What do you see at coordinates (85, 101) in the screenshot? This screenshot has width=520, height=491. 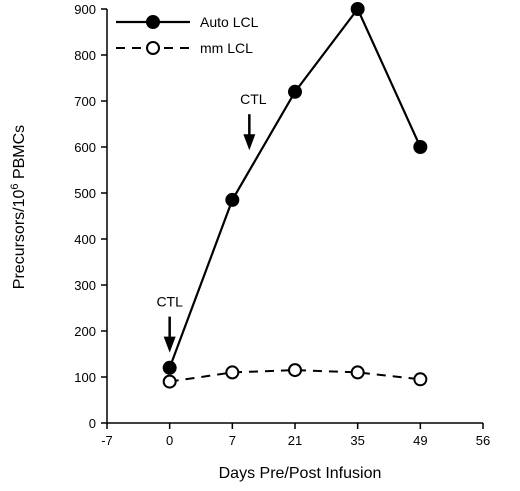 I see `y-tick-label: 700` at bounding box center [85, 101].